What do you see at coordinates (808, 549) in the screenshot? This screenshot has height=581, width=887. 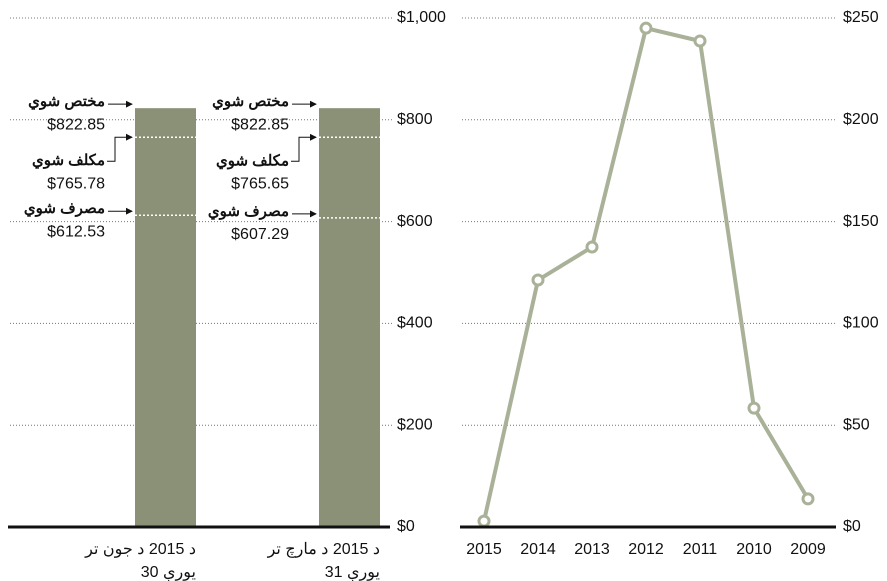 I see `x-tick-label: 2009` at bounding box center [808, 549].